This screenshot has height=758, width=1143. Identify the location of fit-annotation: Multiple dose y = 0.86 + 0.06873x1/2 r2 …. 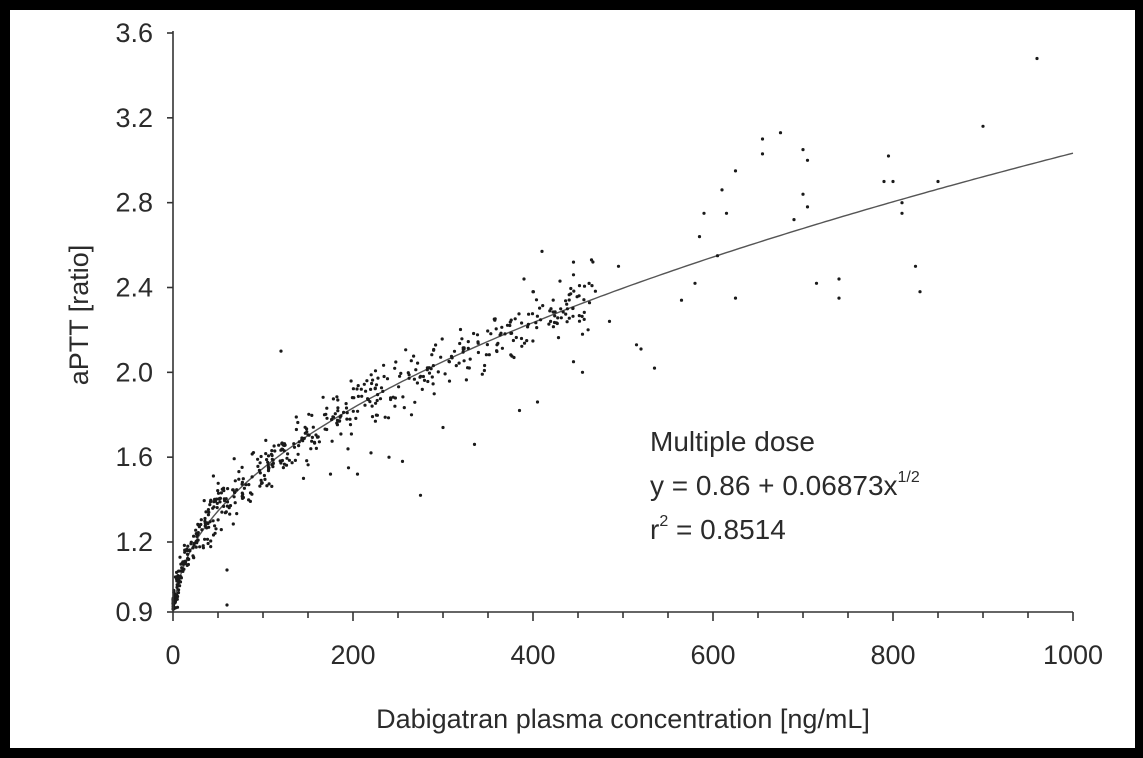
(785, 485).